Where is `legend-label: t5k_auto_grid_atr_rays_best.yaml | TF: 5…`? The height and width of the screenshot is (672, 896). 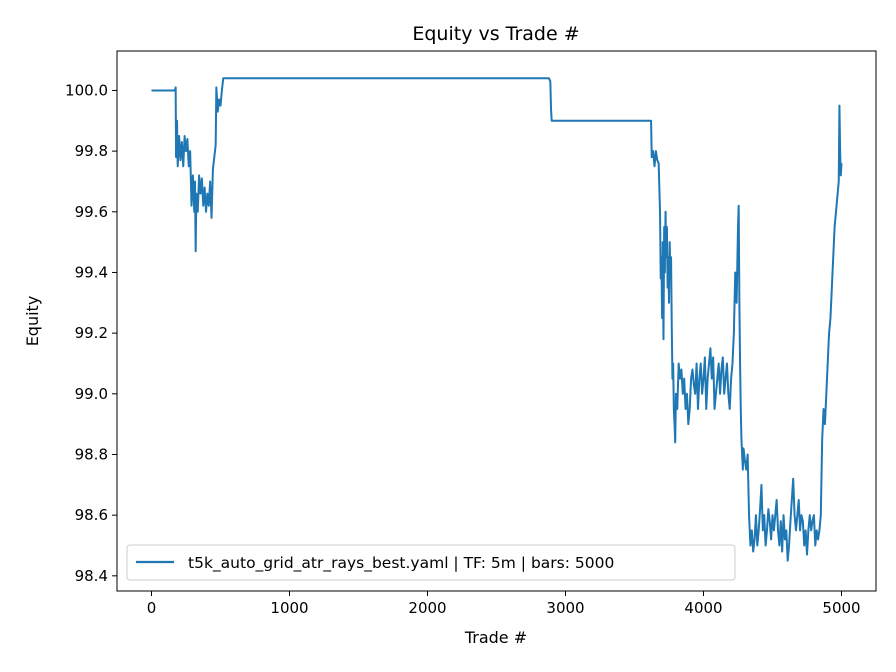
legend-label: t5k_auto_grid_atr_rays_best.yaml | TF: 5… is located at coordinates (401, 563).